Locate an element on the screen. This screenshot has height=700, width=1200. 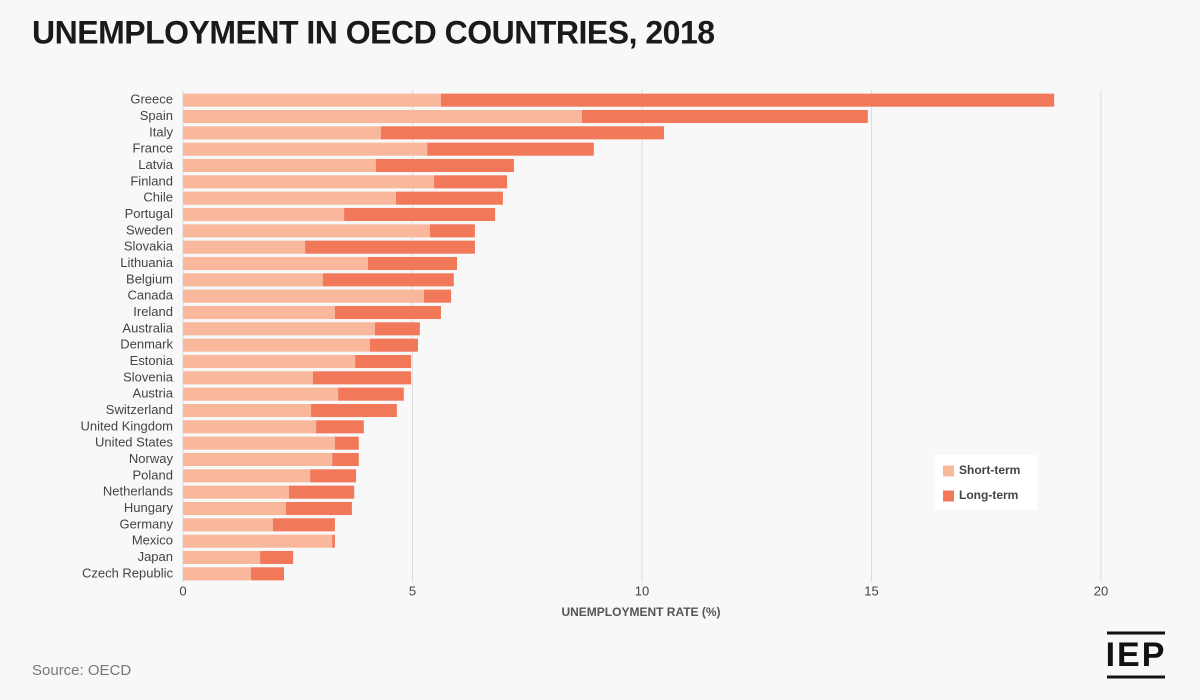
y-tick-label: Austria is located at coordinates (153, 393).